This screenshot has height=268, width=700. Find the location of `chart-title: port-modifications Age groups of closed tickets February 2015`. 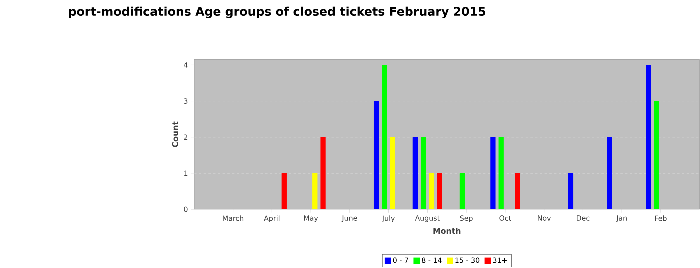

chart-title: port-modifications Age groups of closed tickets February 2015 is located at coordinates (277, 13).